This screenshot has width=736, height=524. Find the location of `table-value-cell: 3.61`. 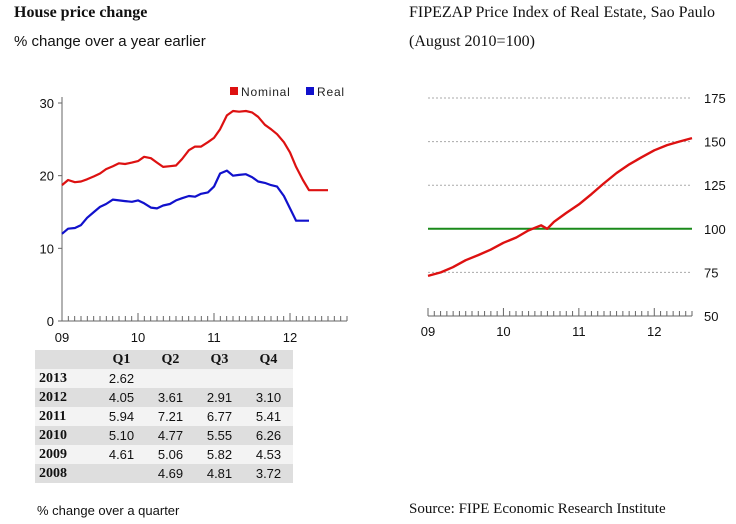

table-value-cell: 3.61 is located at coordinates (170, 397).